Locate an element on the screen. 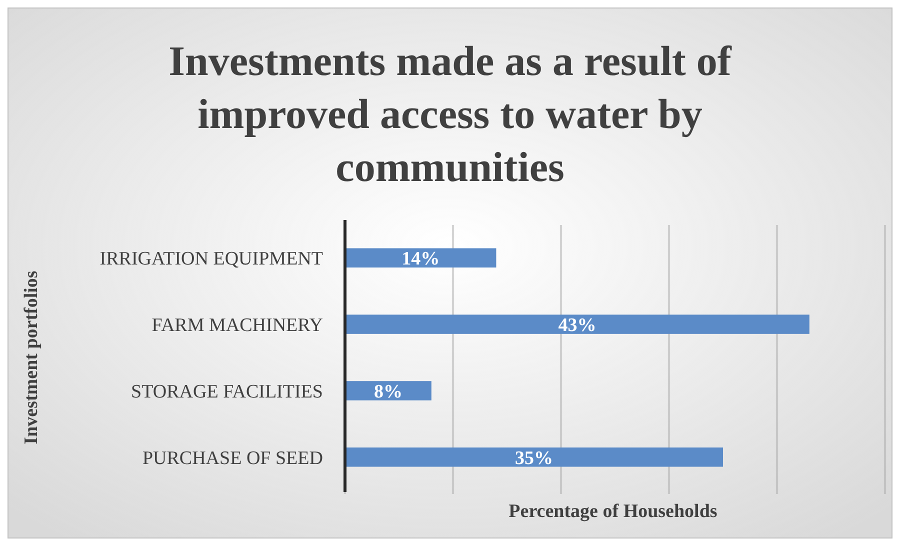 The width and height of the screenshot is (901, 547). y-tick-label: FARM MACHINERY is located at coordinates (238, 325).